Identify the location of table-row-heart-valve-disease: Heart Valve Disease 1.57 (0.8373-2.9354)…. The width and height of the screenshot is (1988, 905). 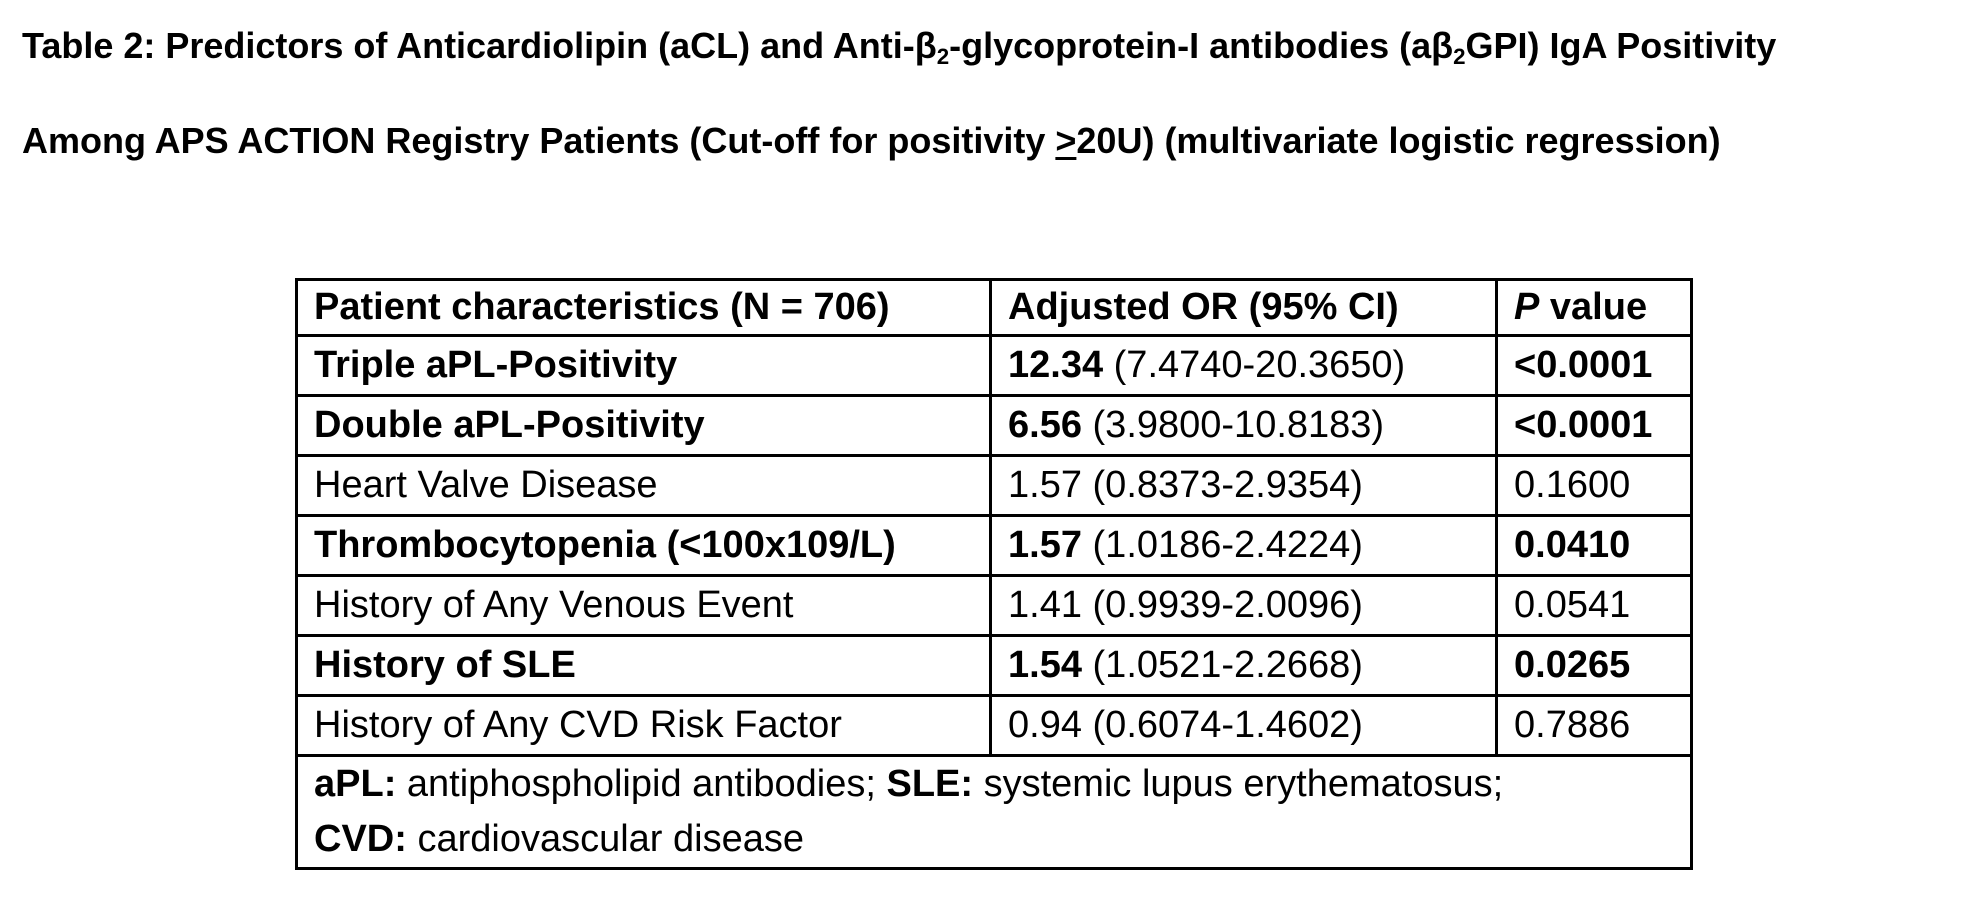
(994, 485).